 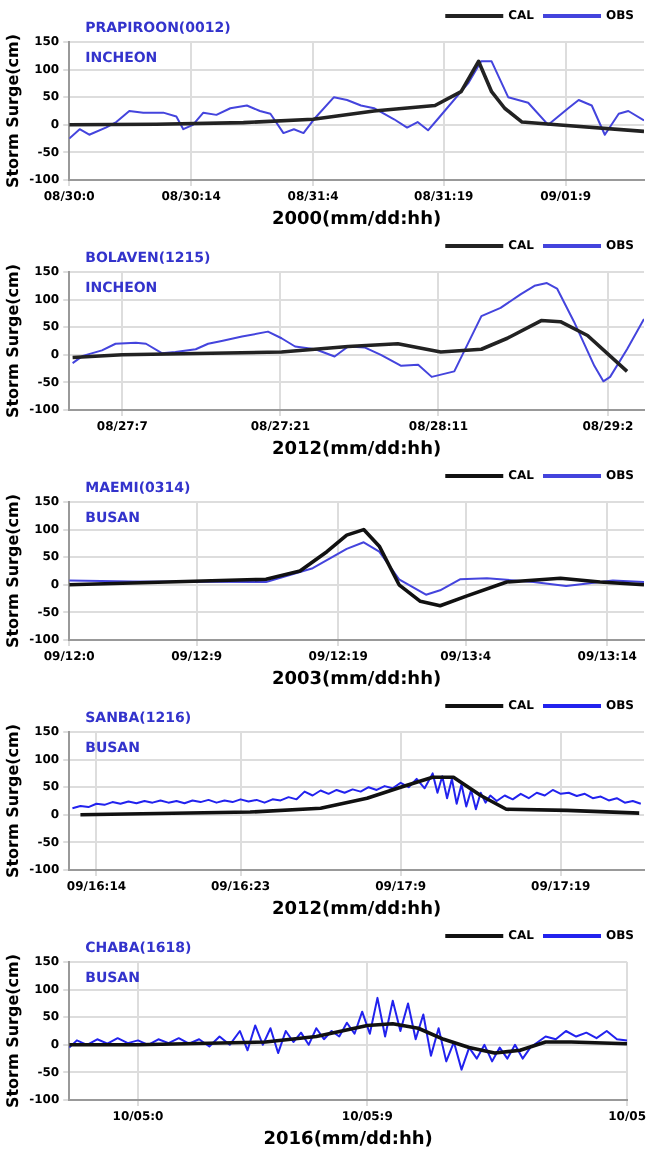 I want to click on x-axis-title: 2016(mm/dd:hh), so click(x=348, y=1139).